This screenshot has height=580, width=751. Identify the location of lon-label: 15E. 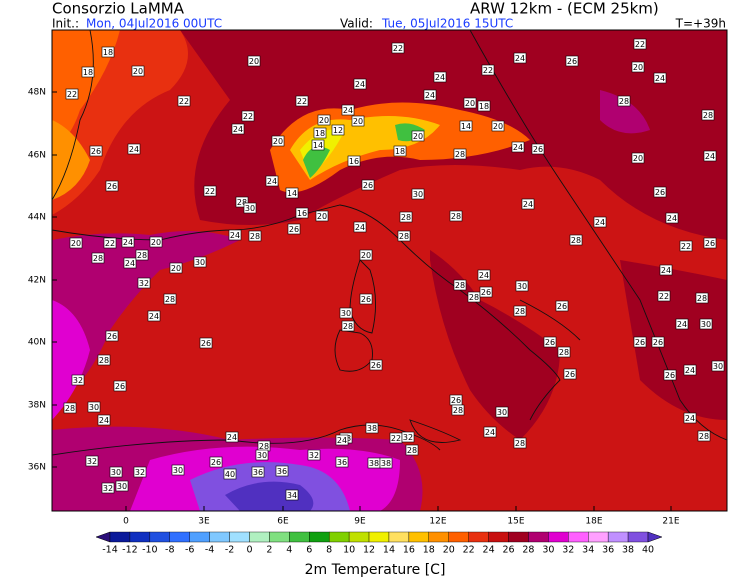
(515, 522).